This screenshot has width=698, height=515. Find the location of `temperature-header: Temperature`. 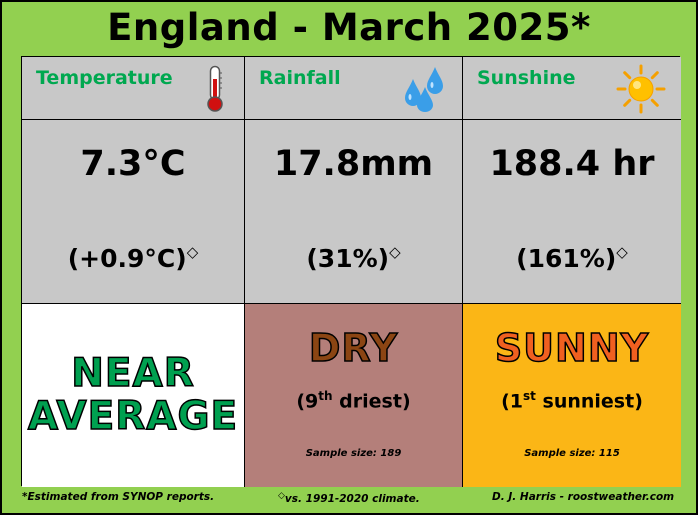

temperature-header: Temperature is located at coordinates (133, 88).